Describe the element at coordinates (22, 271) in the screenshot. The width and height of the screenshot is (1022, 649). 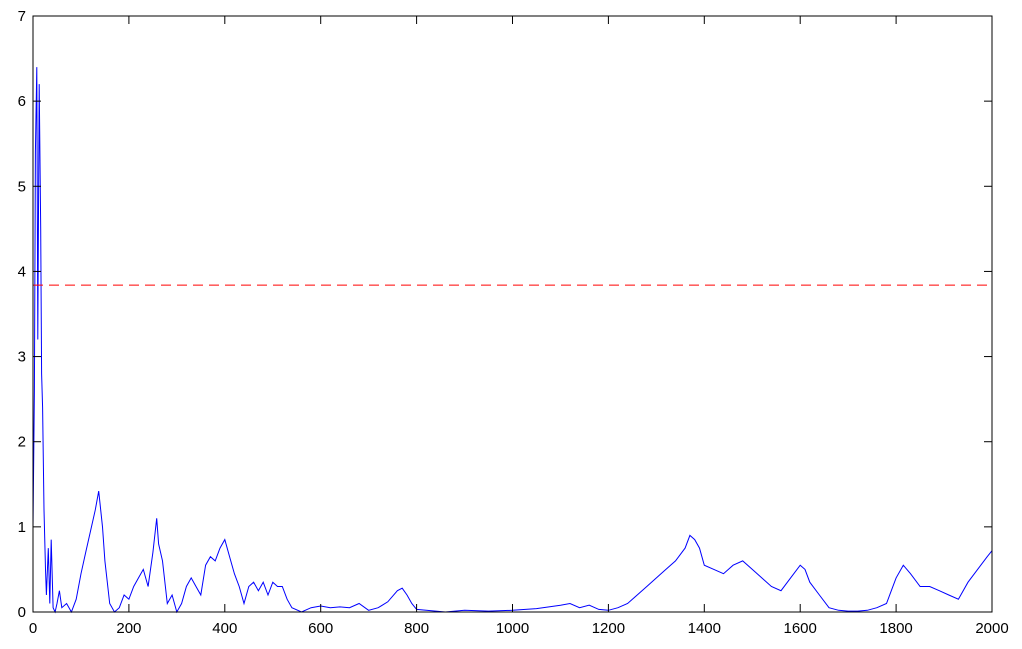
I see `y-tick-label: 4` at that location.